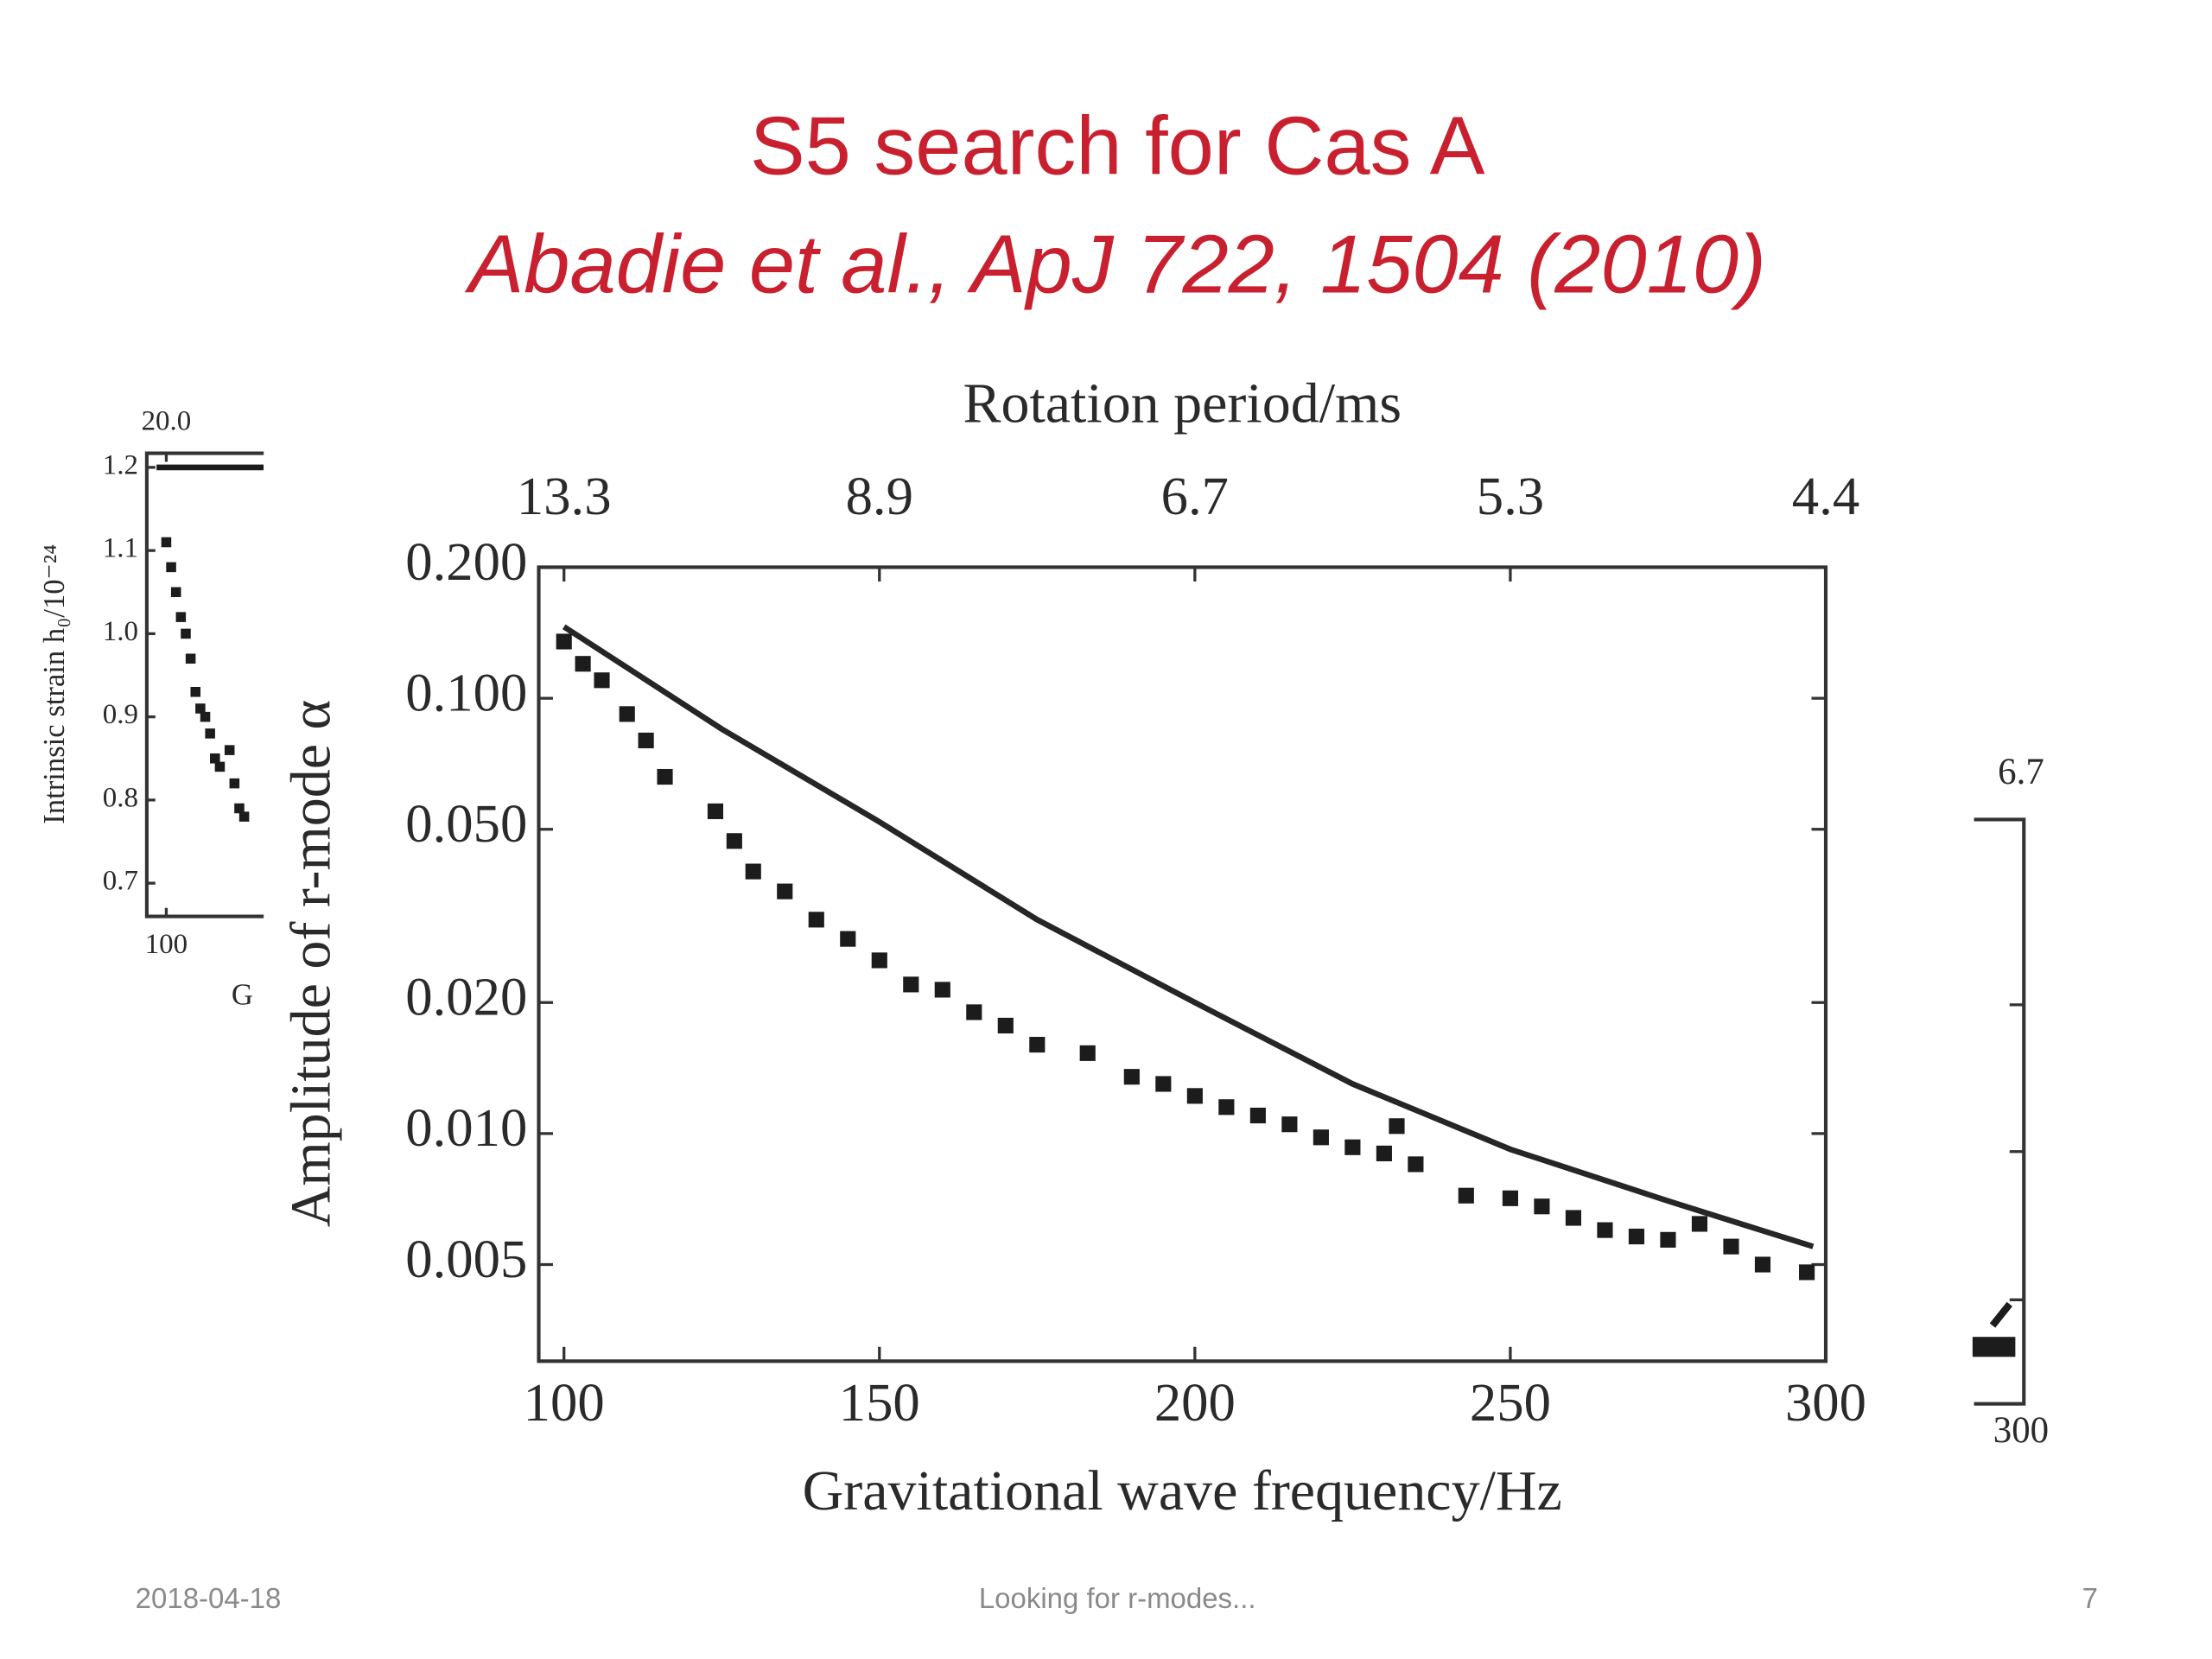  I want to click on fragment-top-label: 6.7, so click(2021, 772).